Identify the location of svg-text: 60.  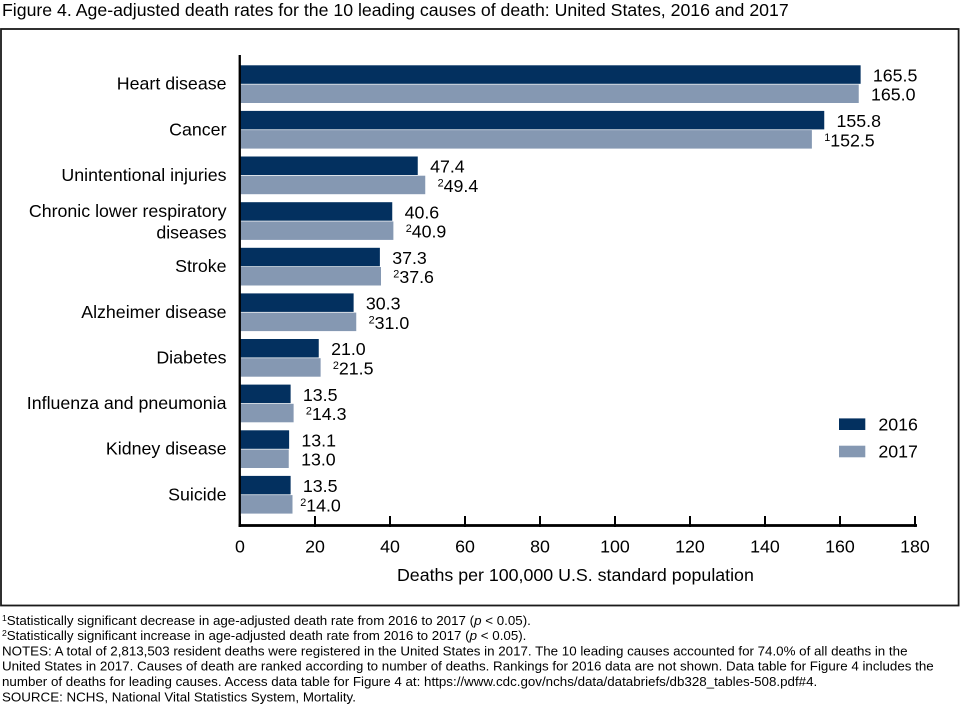
(465, 547).